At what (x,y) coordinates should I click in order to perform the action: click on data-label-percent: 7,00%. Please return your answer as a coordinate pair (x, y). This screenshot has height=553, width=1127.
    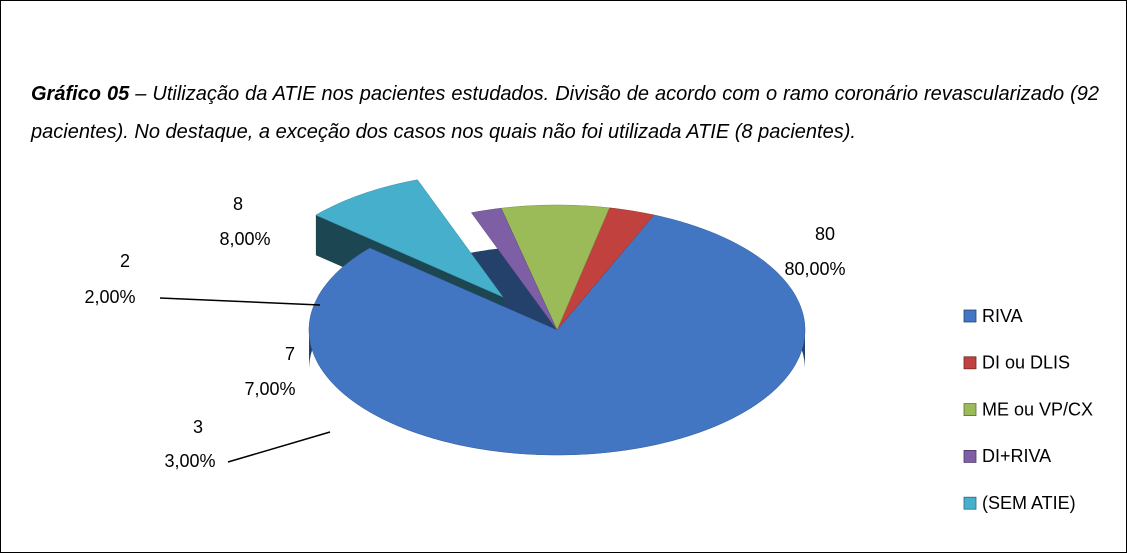
    Looking at the image, I should click on (269, 389).